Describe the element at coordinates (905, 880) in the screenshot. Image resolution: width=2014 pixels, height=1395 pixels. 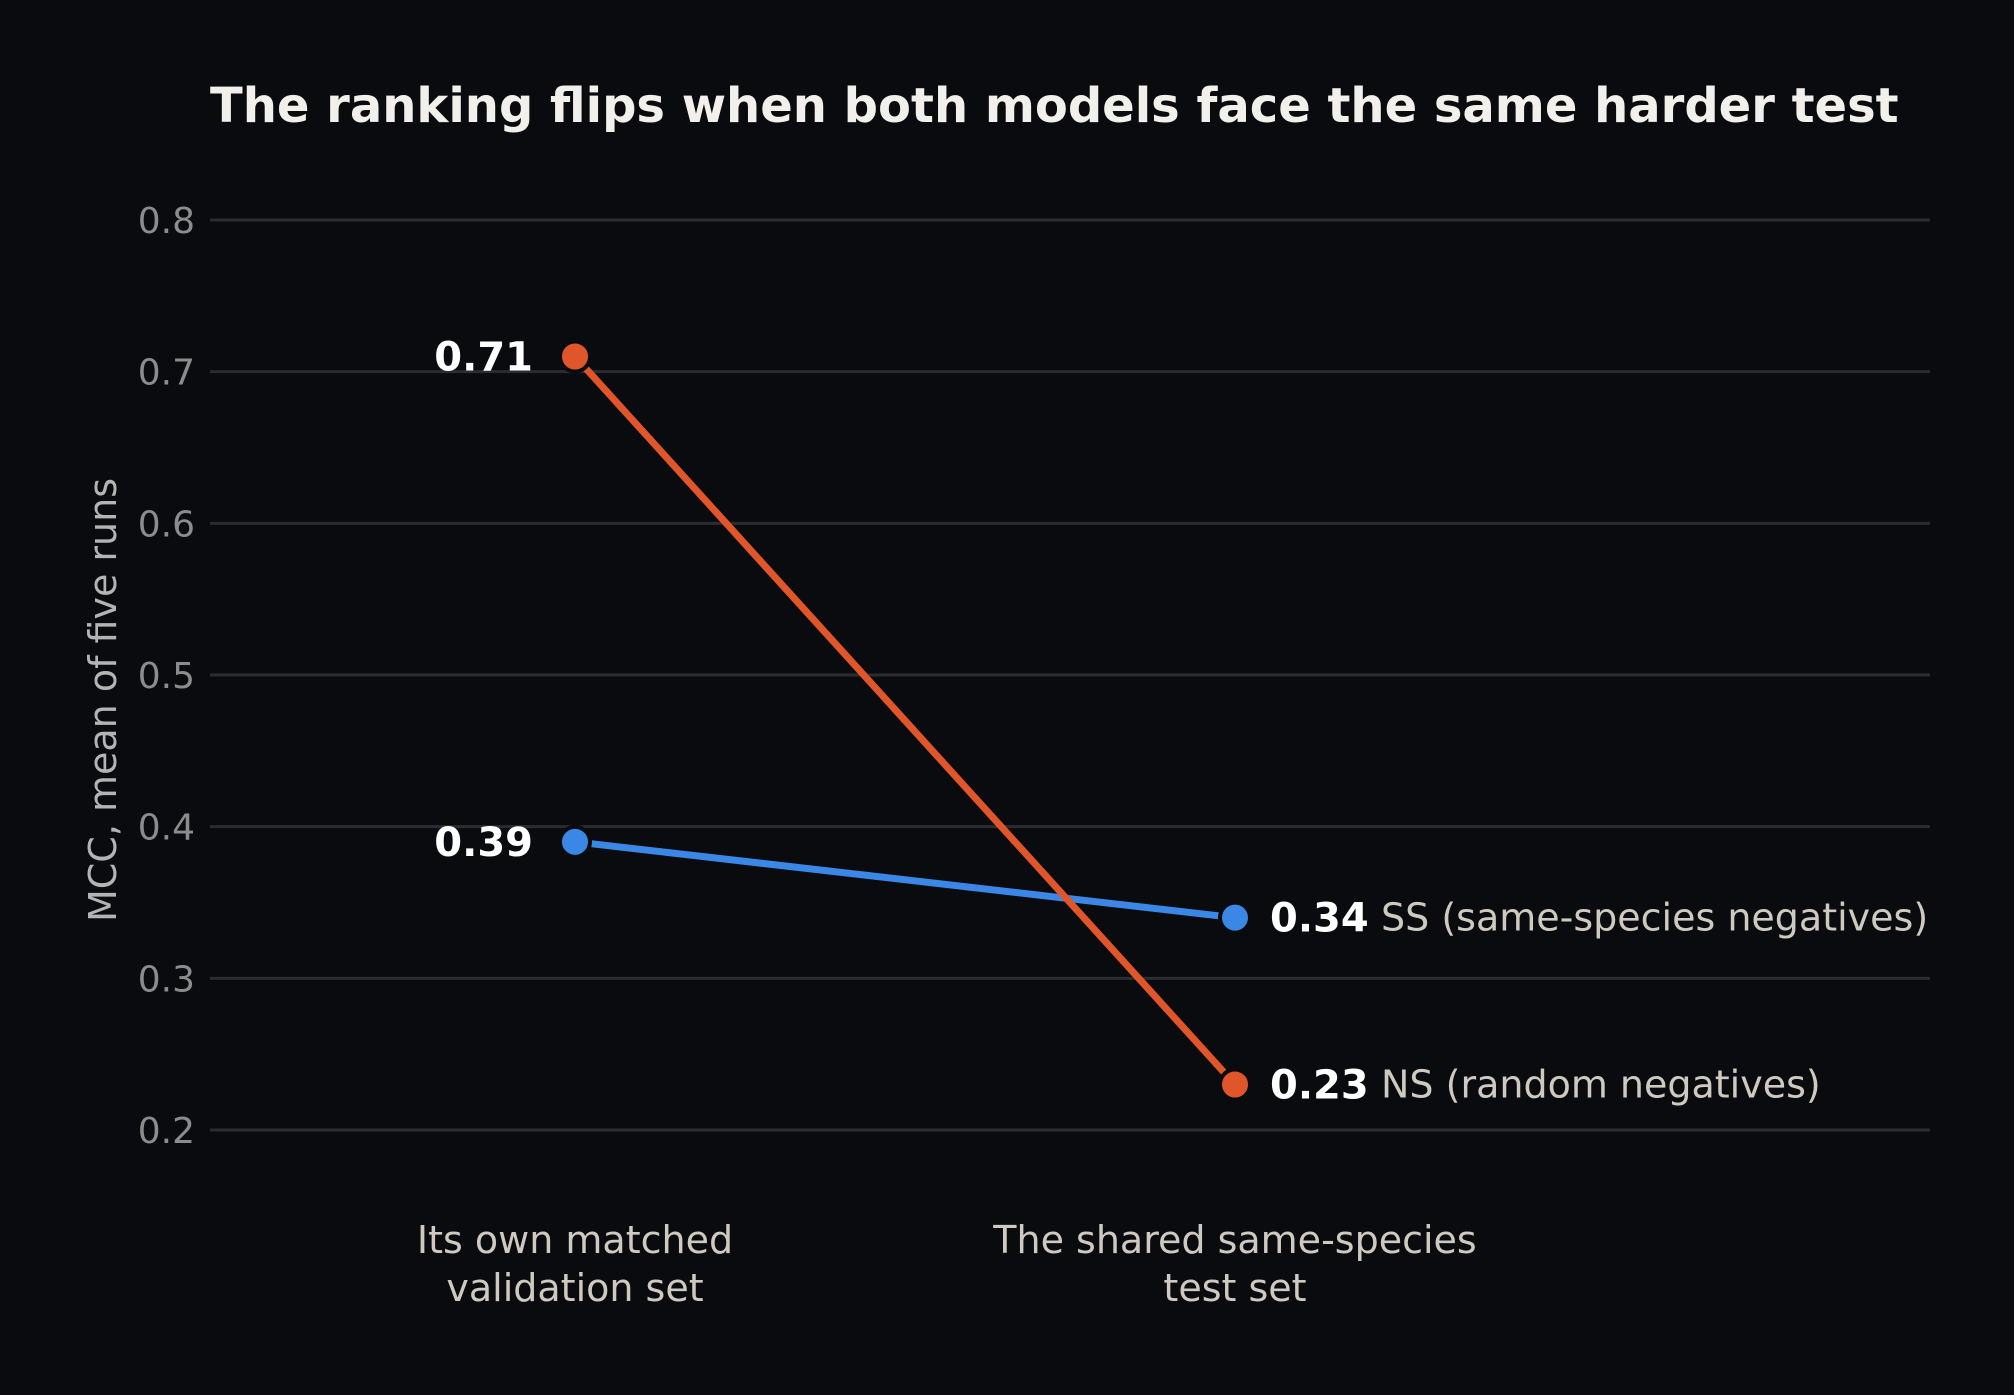
I see `series-line` at that location.